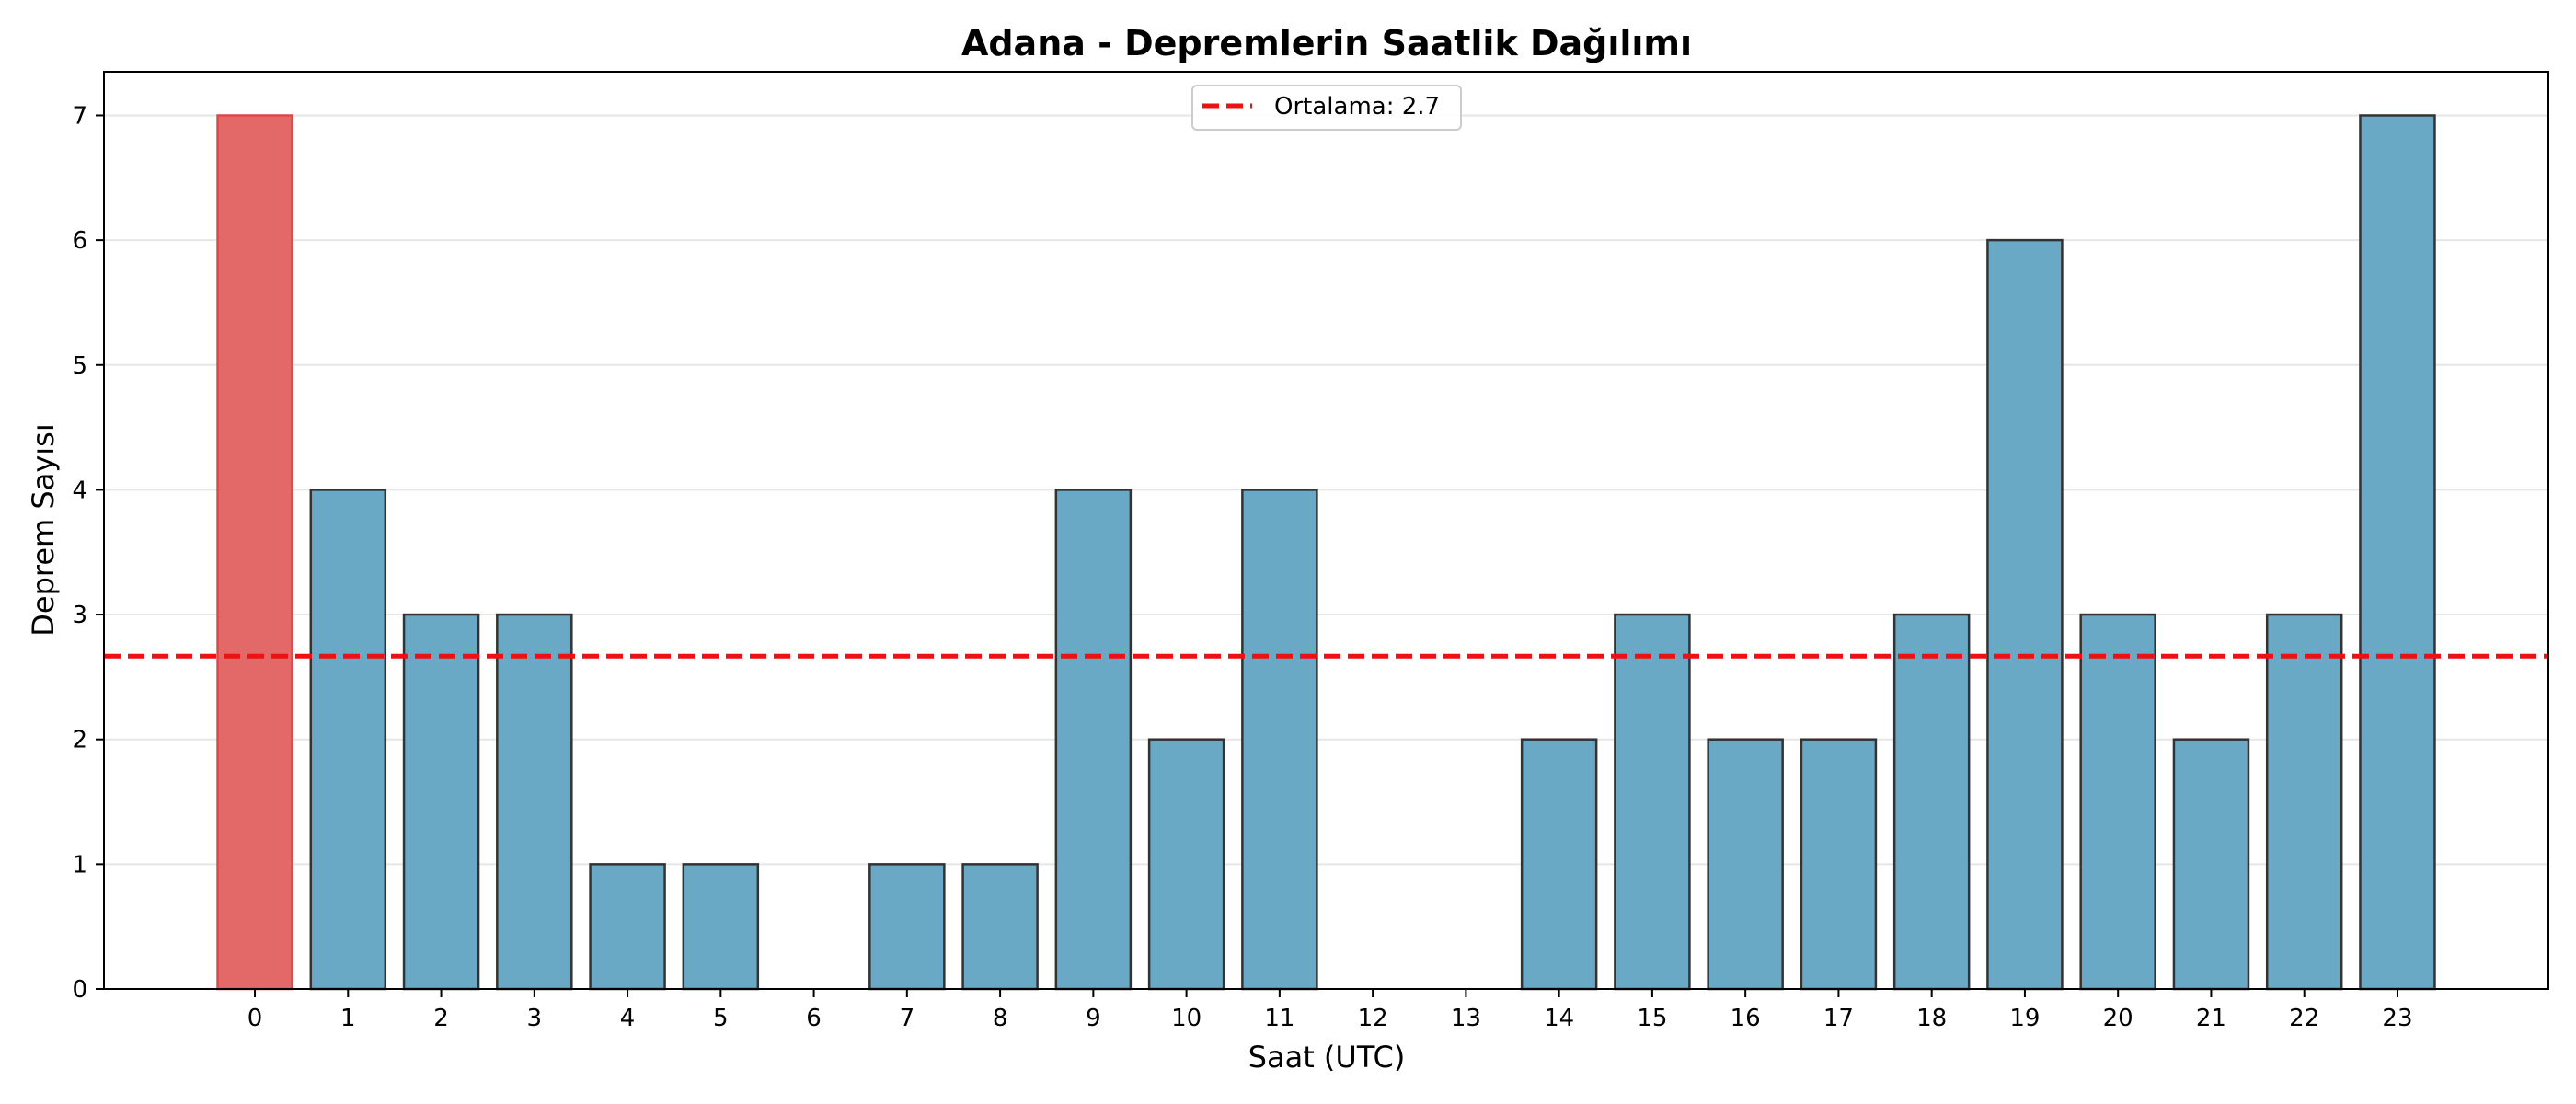 This screenshot has width=2576, height=1104. I want to click on x-tick-label: 18, so click(1932, 1018).